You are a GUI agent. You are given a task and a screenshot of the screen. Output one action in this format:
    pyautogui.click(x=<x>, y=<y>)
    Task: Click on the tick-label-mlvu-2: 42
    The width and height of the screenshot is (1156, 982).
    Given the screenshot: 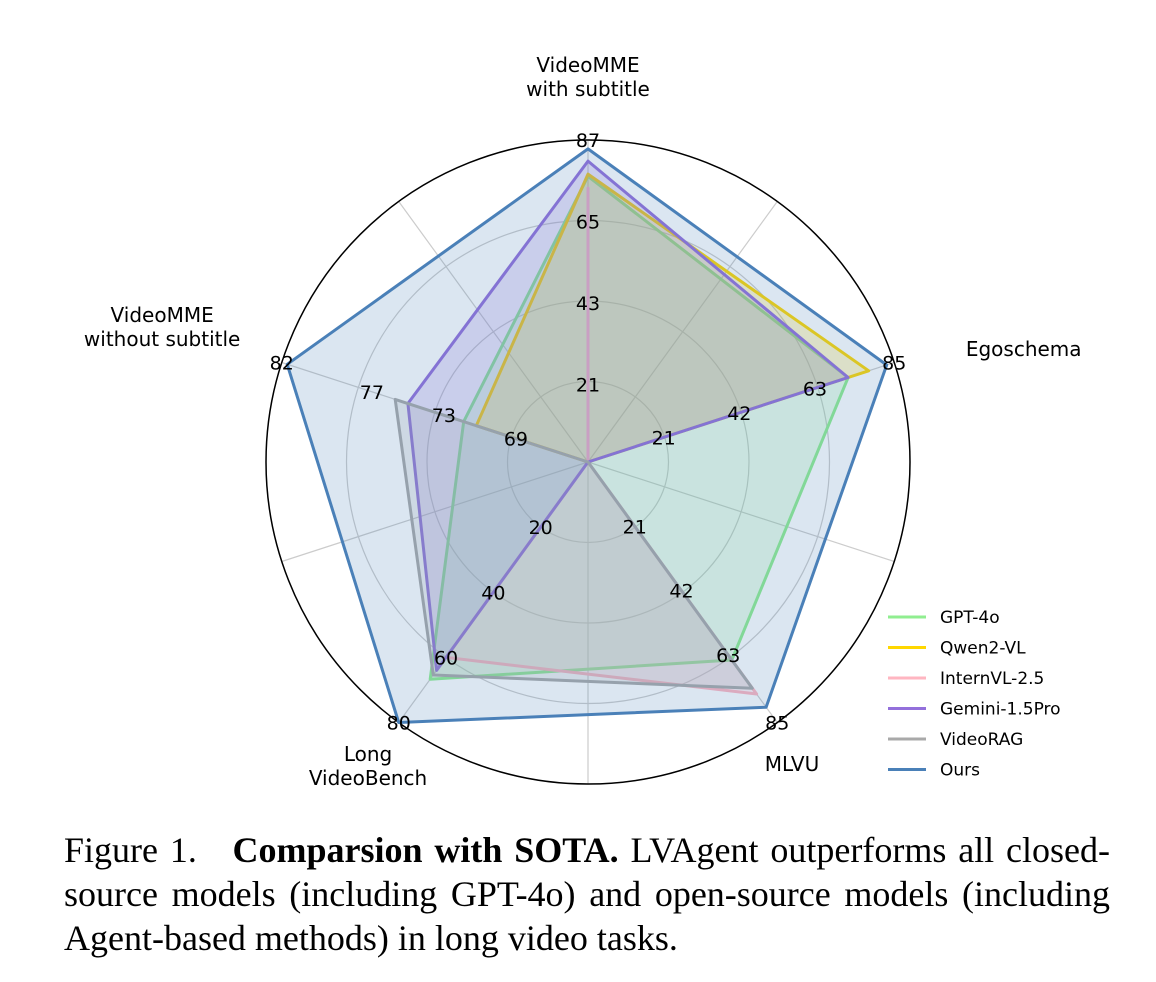 What is the action you would take?
    pyautogui.click(x=681, y=592)
    